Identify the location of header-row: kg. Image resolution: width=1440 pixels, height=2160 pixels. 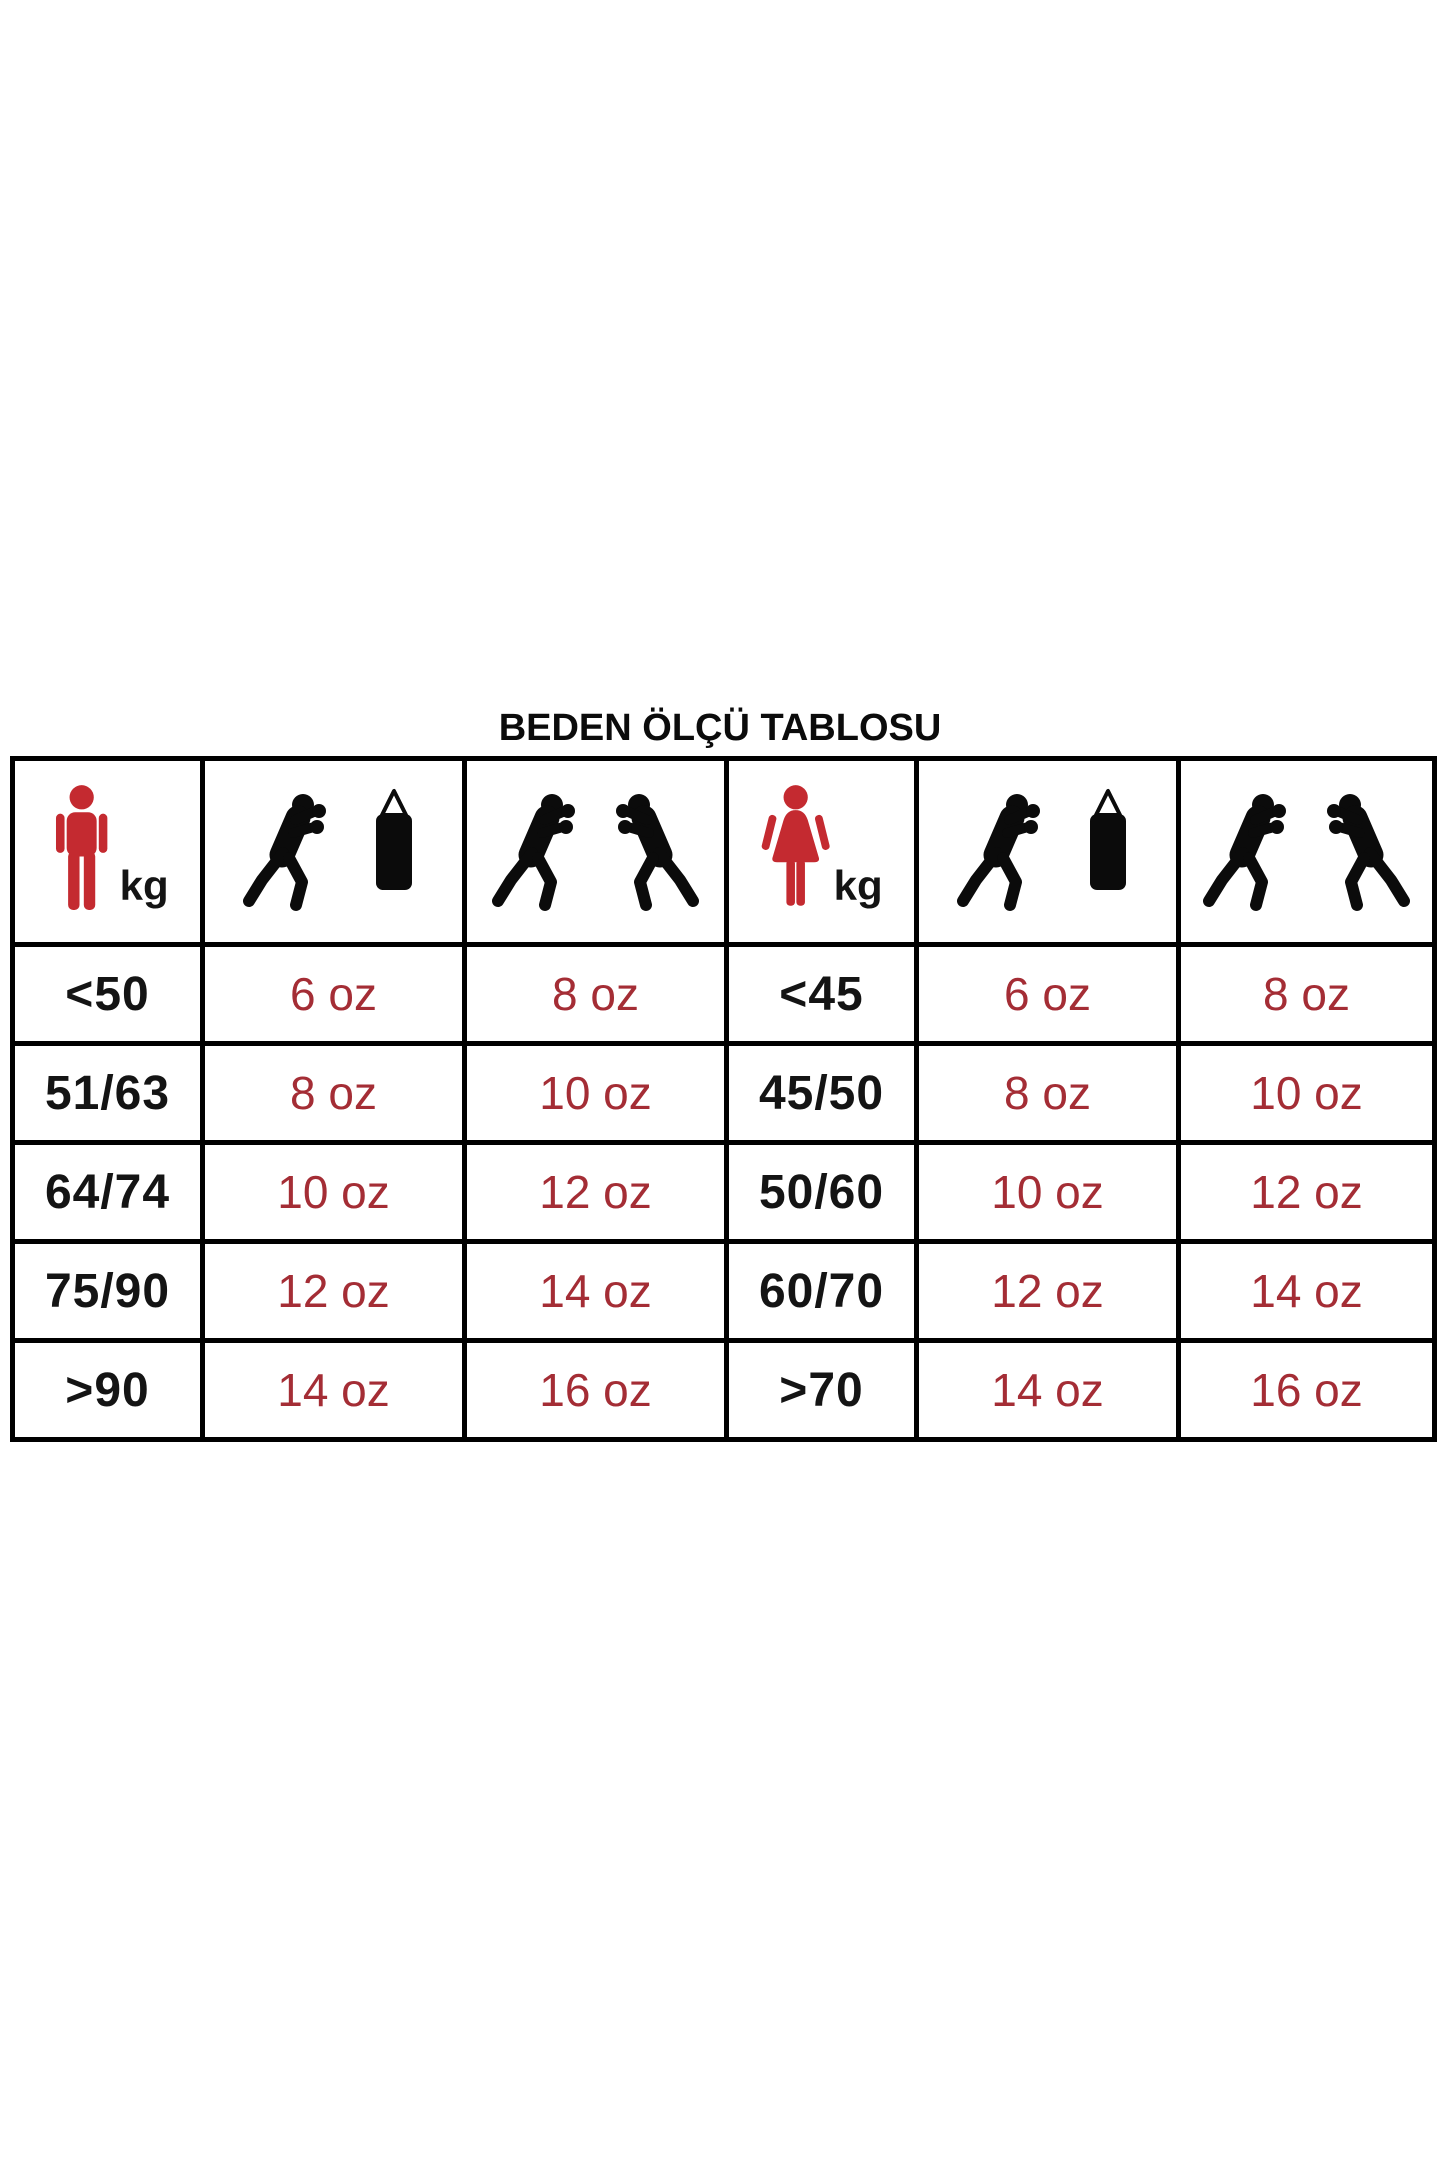
(723, 851).